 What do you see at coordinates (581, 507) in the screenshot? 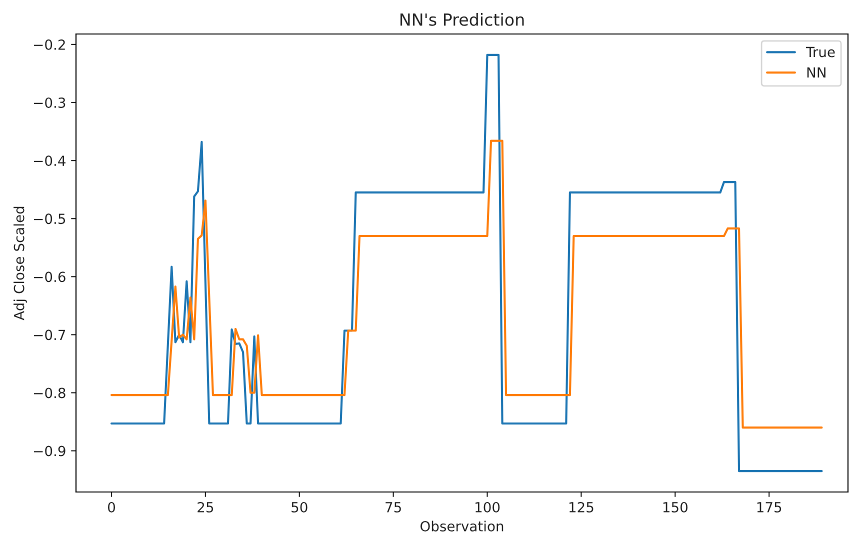
I see `x-tick-label: 125` at bounding box center [581, 507].